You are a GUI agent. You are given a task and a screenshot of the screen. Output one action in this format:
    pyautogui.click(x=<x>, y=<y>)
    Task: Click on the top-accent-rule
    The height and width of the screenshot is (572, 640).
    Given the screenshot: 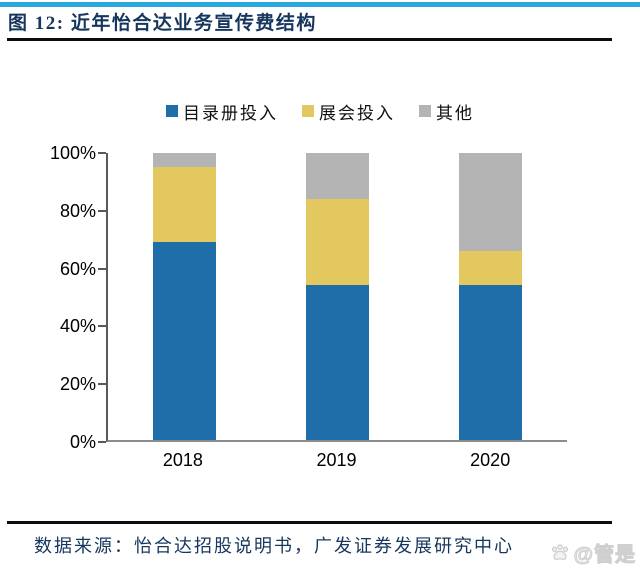 What is the action you would take?
    pyautogui.click(x=320, y=4)
    